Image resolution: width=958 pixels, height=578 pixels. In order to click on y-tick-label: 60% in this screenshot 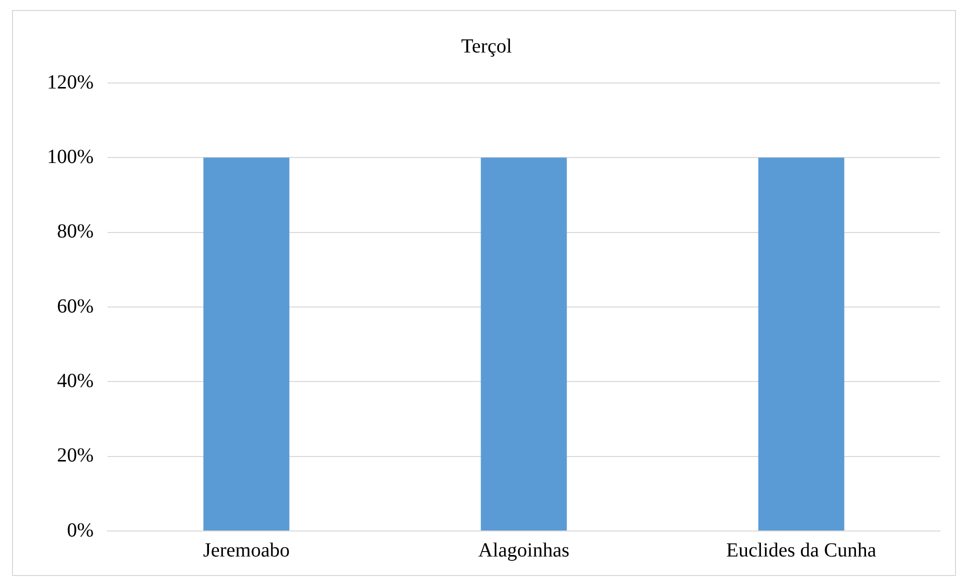, I will do `click(75, 306)`.